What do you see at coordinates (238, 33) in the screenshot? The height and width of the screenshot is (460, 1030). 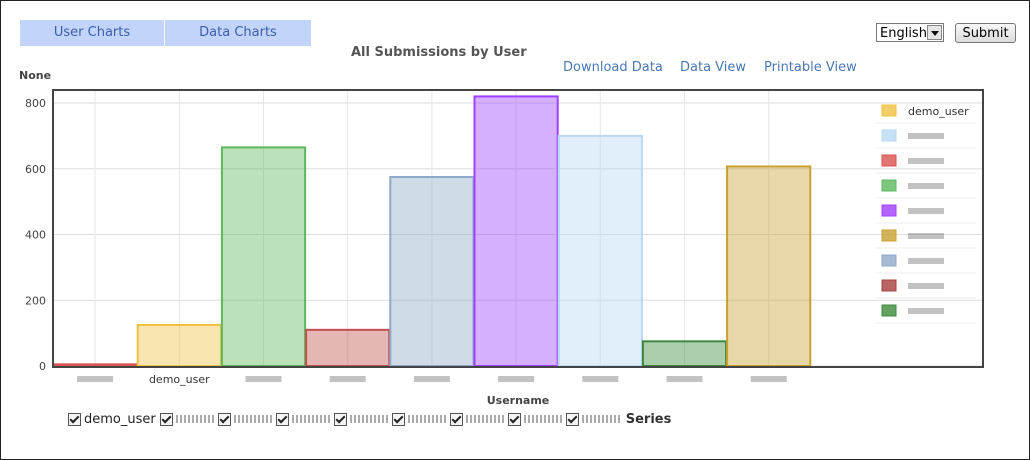 I see `tab-data-charts: Data Charts` at bounding box center [238, 33].